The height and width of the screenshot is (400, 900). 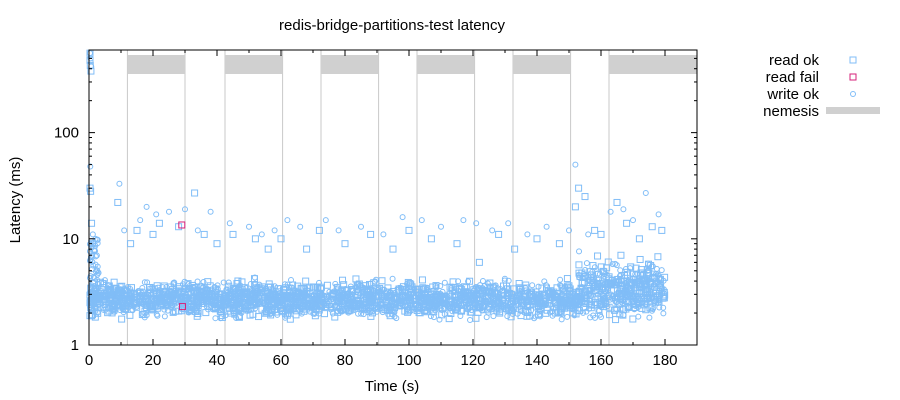 What do you see at coordinates (792, 77) in the screenshot?
I see `legend-label-read-fail: read fail` at bounding box center [792, 77].